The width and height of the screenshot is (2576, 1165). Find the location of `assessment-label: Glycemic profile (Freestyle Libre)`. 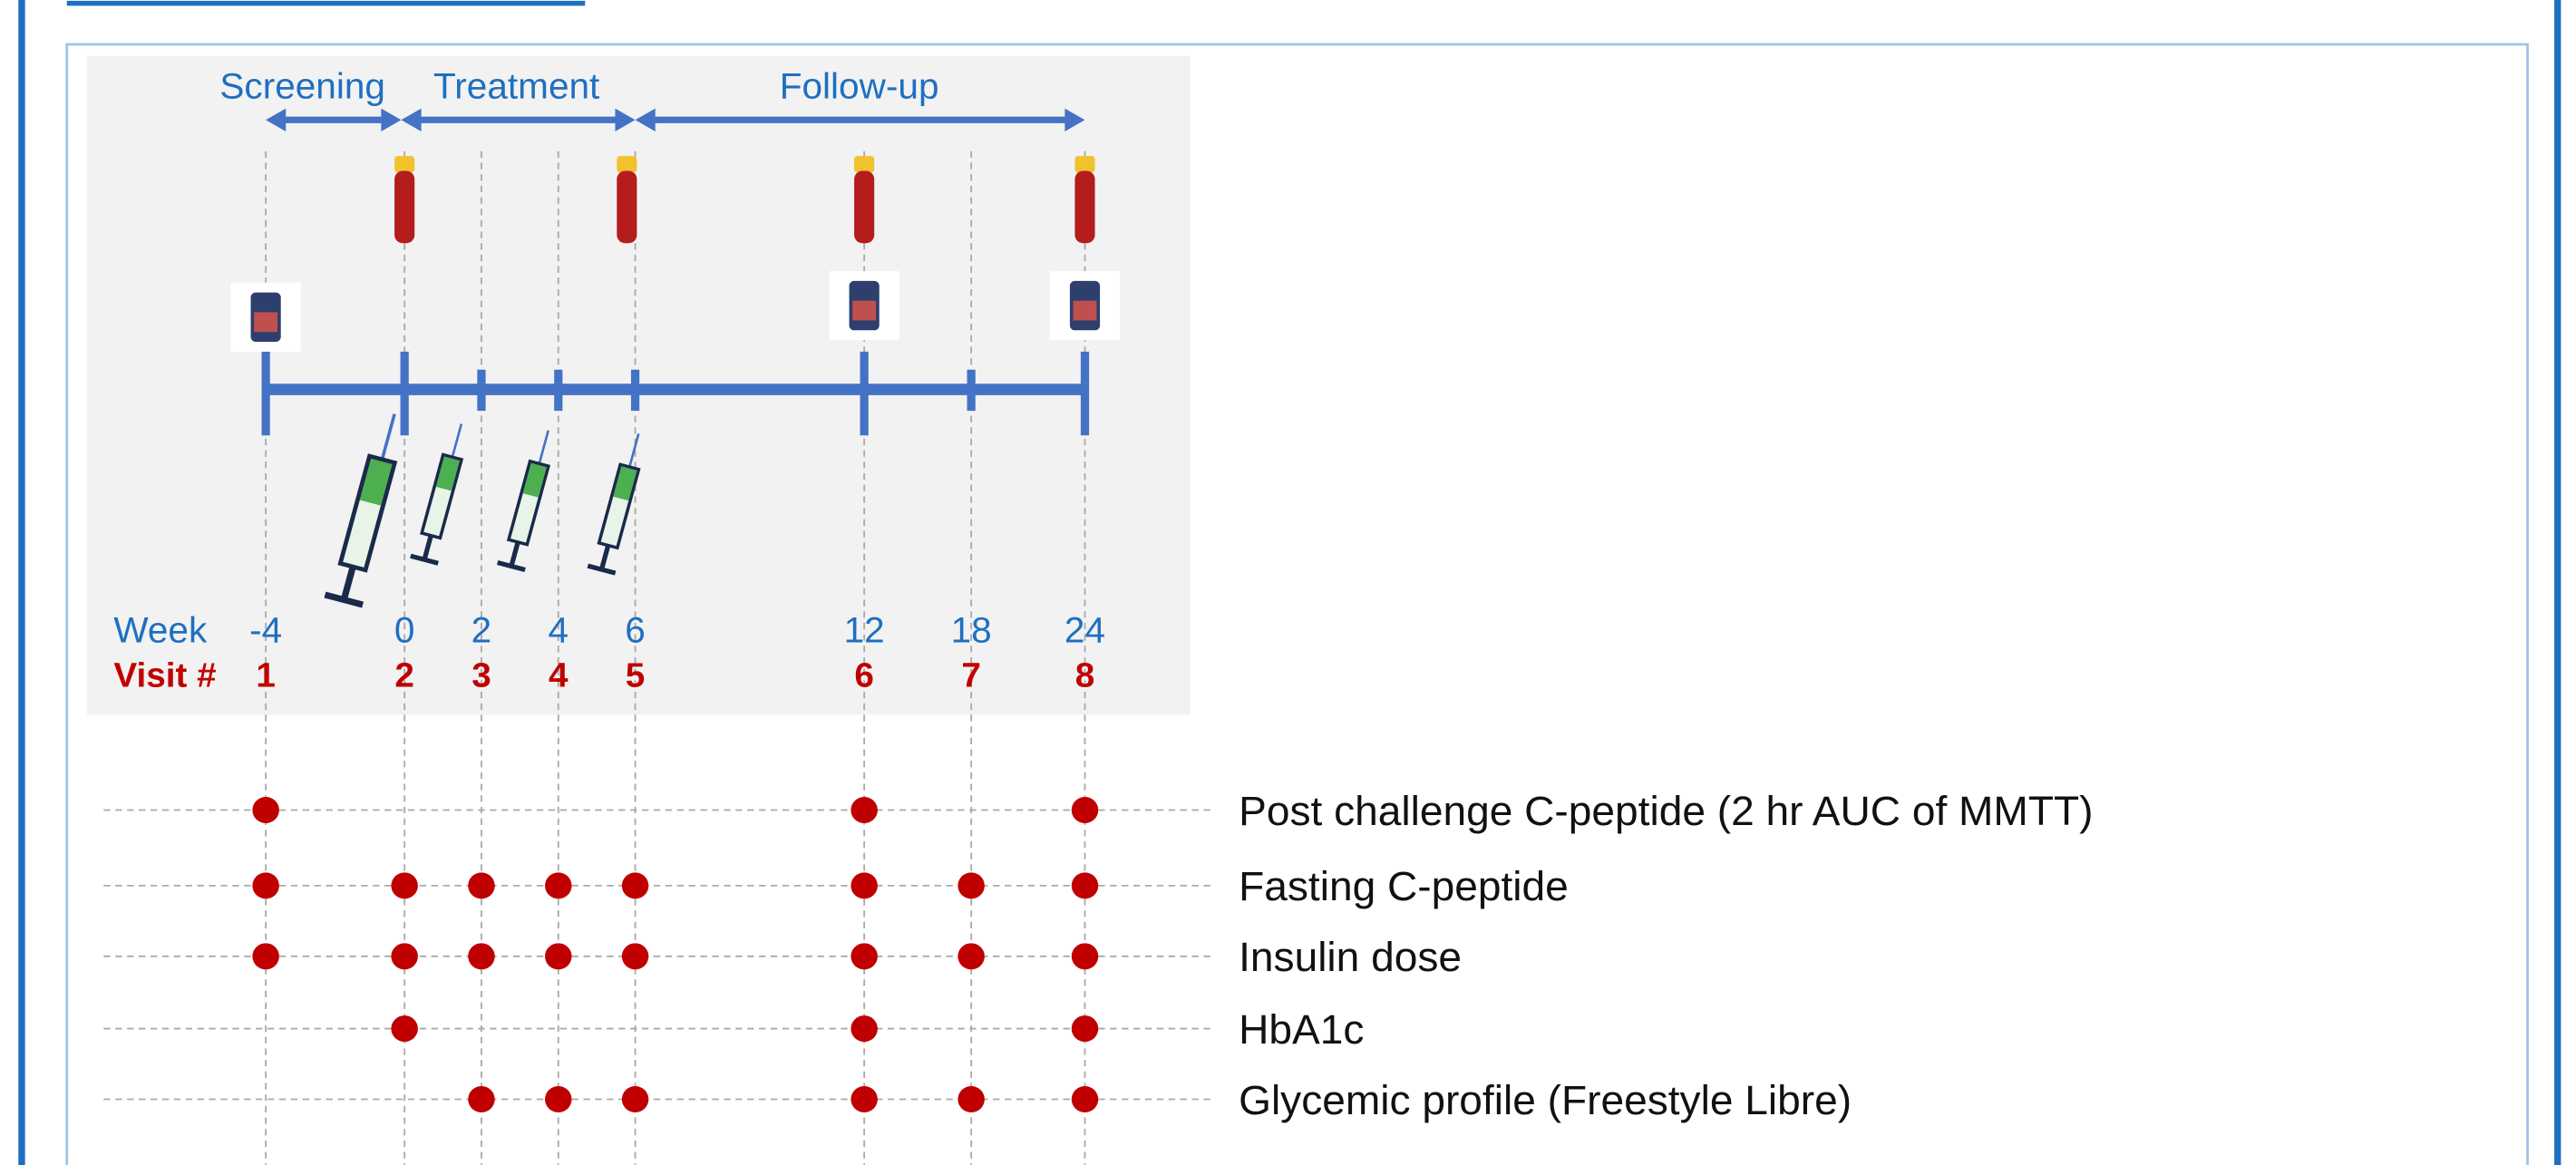

assessment-label: Glycemic profile (Freestyle Libre) is located at coordinates (1545, 1100).